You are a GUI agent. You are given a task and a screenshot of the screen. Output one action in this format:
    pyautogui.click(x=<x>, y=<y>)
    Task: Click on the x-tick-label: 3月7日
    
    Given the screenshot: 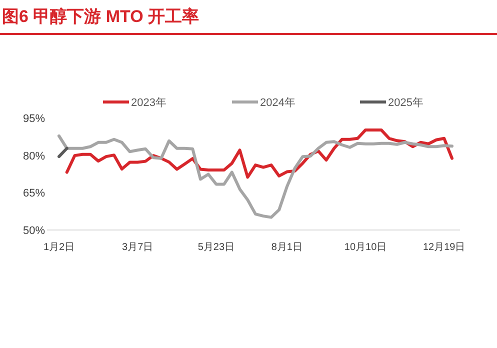 What is the action you would take?
    pyautogui.click(x=138, y=247)
    